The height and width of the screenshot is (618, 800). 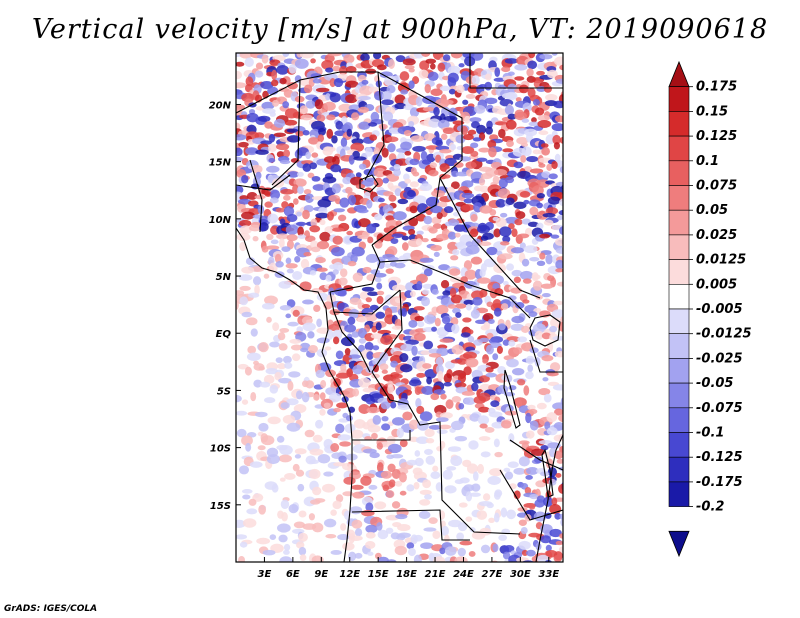 What do you see at coordinates (710, 507) in the screenshot?
I see `colorbar-label: -0.2` at bounding box center [710, 507].